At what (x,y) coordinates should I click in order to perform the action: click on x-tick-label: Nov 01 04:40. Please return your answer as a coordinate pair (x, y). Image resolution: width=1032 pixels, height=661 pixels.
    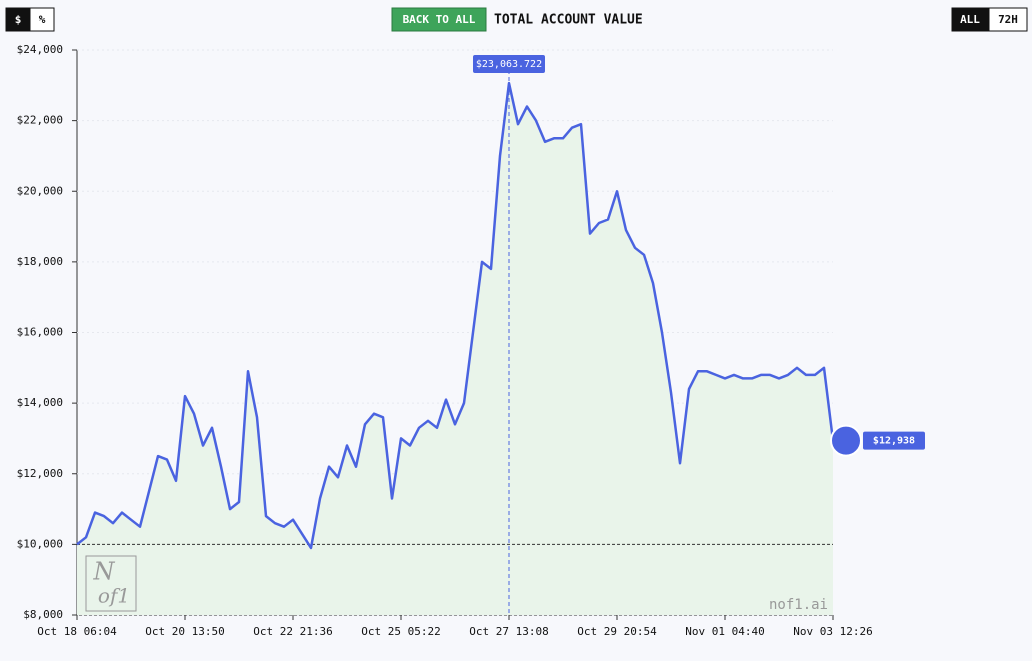
    Looking at the image, I should click on (724, 631).